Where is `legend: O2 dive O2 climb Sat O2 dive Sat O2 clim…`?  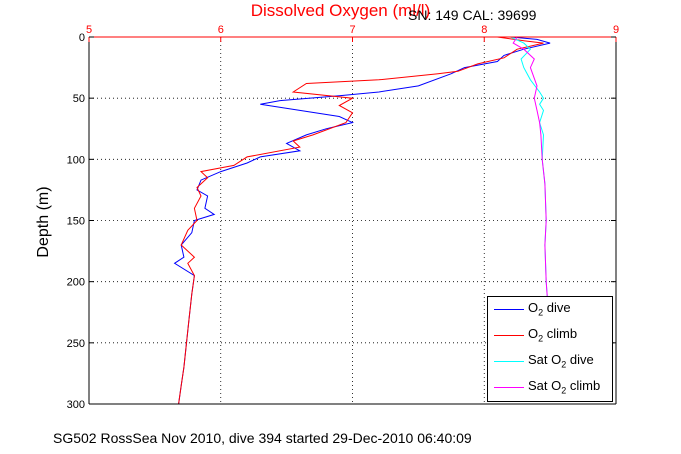 legend: O2 dive O2 climb Sat O2 dive Sat O2 clim… is located at coordinates (550, 349).